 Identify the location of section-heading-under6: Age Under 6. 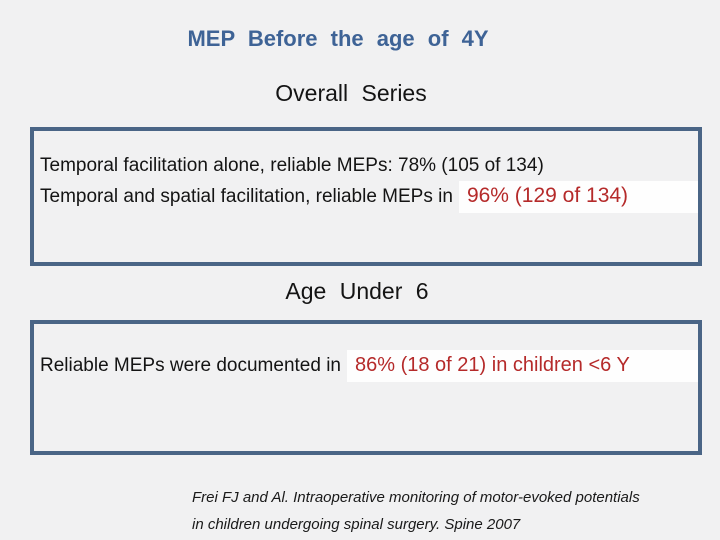
(357, 291).